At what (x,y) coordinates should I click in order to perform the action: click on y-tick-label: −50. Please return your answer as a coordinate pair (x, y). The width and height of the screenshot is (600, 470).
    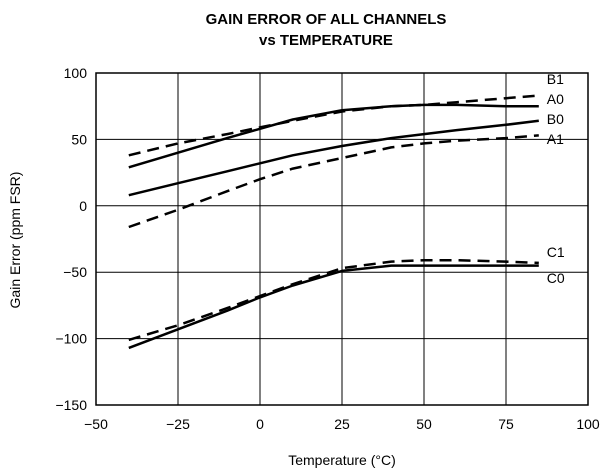
    Looking at the image, I should click on (75, 272).